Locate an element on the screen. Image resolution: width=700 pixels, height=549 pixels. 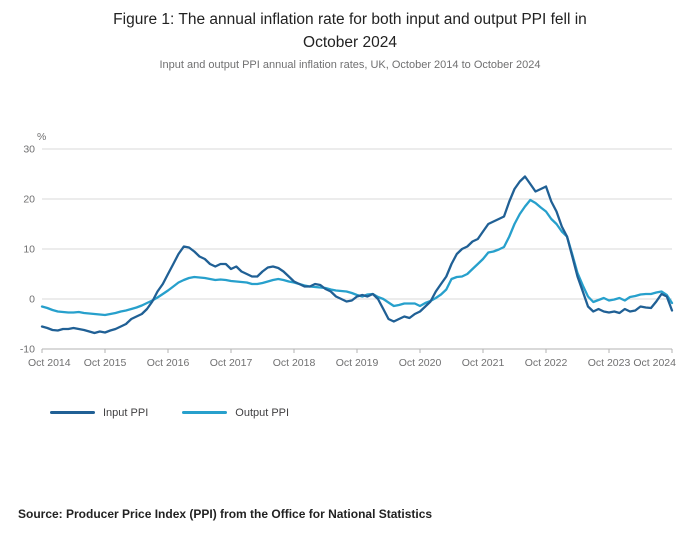
legend-item-output-ppi: Output PPI is located at coordinates (235, 413).